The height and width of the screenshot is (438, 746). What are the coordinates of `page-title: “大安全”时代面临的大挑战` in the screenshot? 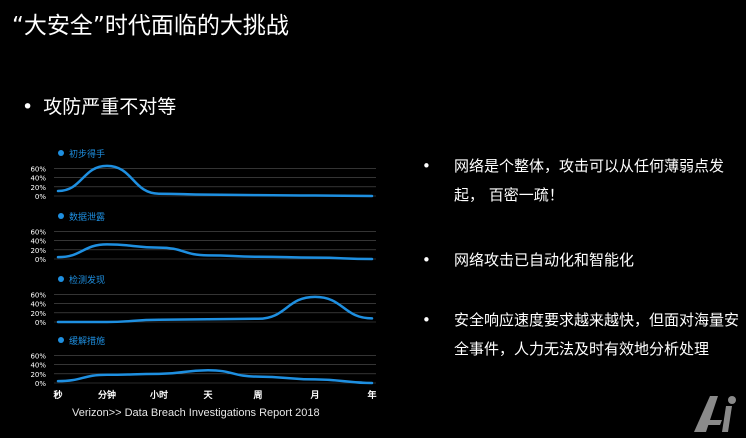 It's located at (150, 26).